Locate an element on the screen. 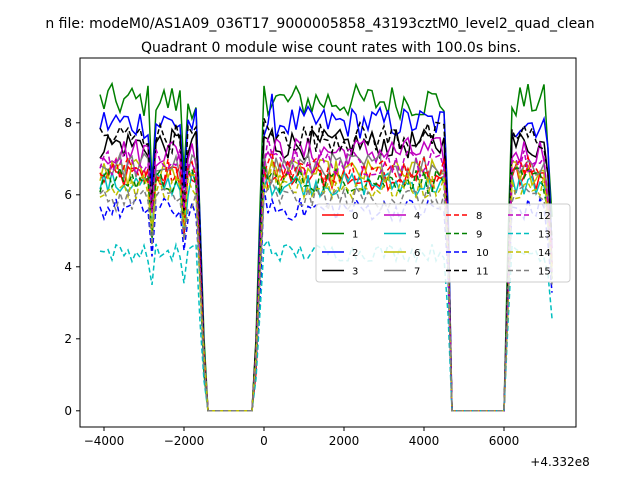 The image size is (640, 480). legend-label-14: 14 is located at coordinates (544, 253).